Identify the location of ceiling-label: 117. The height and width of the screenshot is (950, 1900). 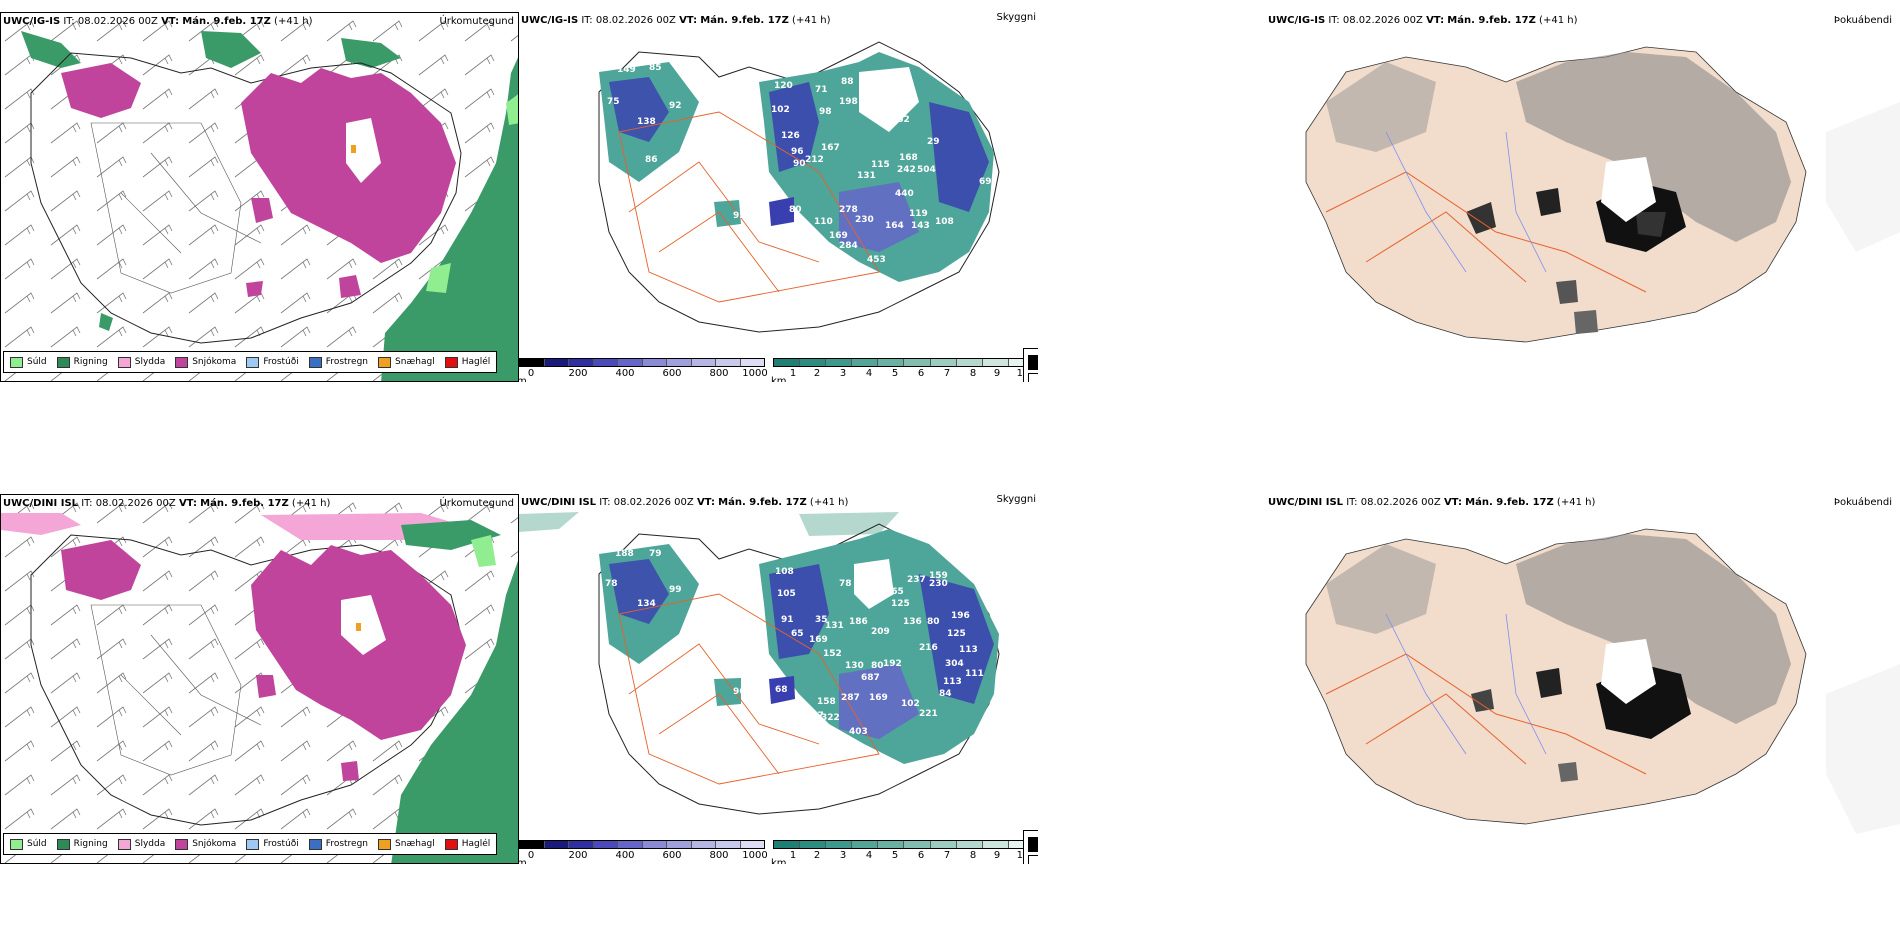
(814, 716).